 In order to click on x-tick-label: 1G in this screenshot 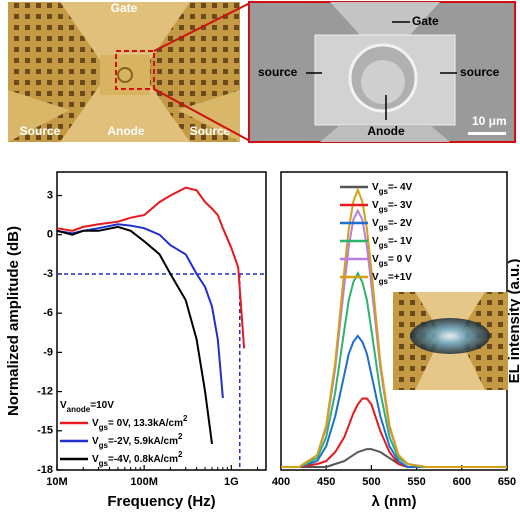, I will do `click(231, 482)`.